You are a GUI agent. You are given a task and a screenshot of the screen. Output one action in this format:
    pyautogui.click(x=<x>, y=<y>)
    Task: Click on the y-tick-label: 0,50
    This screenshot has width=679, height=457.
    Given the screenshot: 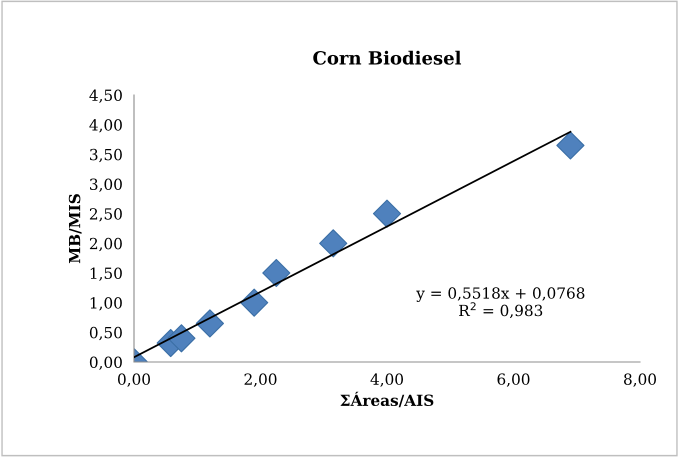 What is the action you would take?
    pyautogui.click(x=106, y=333)
    